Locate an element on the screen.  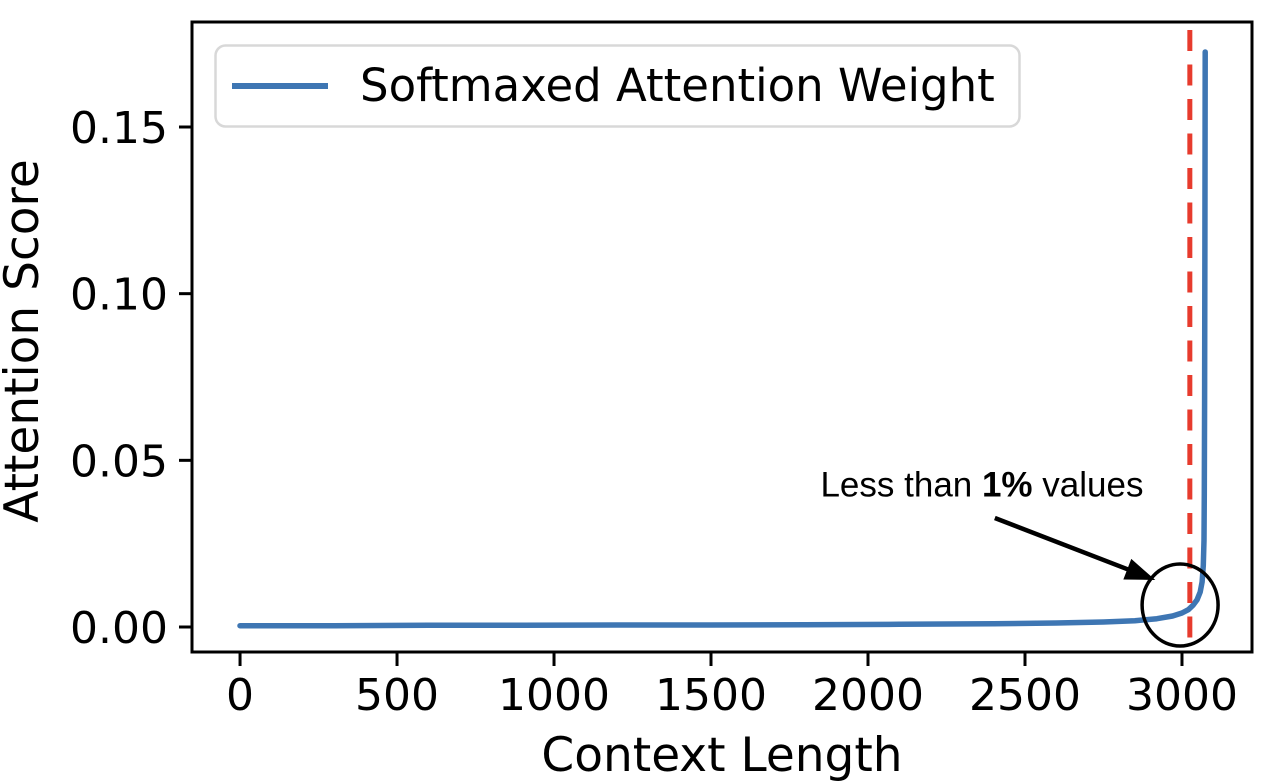
x-tick-label: 2500 is located at coordinates (1025, 695).